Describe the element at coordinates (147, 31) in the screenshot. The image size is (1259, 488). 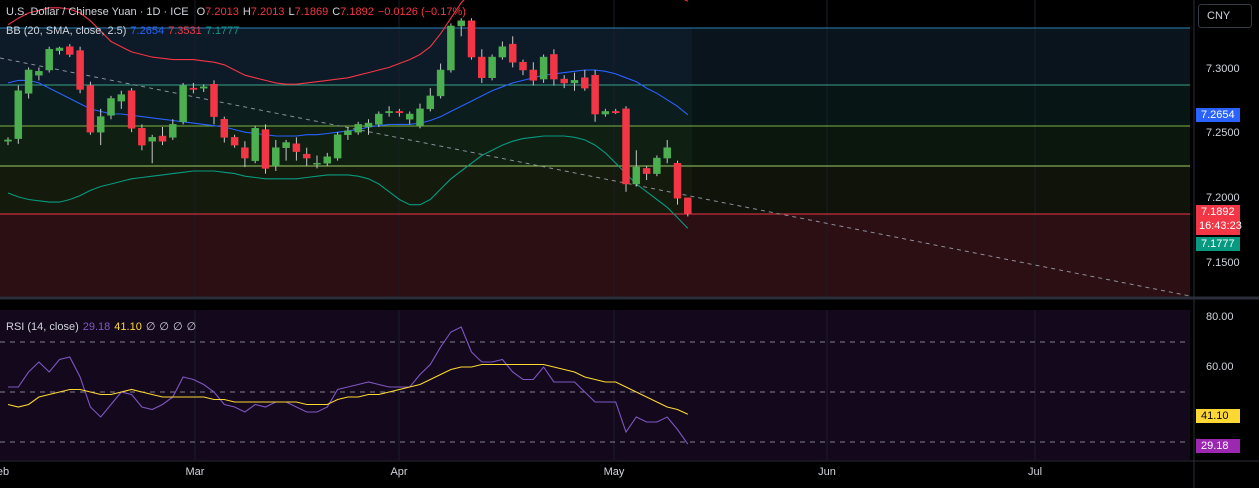
I see `bb-basis-value: 7.2654` at that location.